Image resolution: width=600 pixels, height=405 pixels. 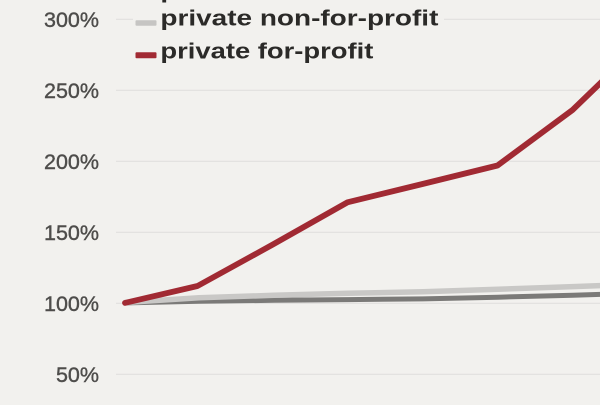 I want to click on svg-text: 300%, so click(x=71, y=20).